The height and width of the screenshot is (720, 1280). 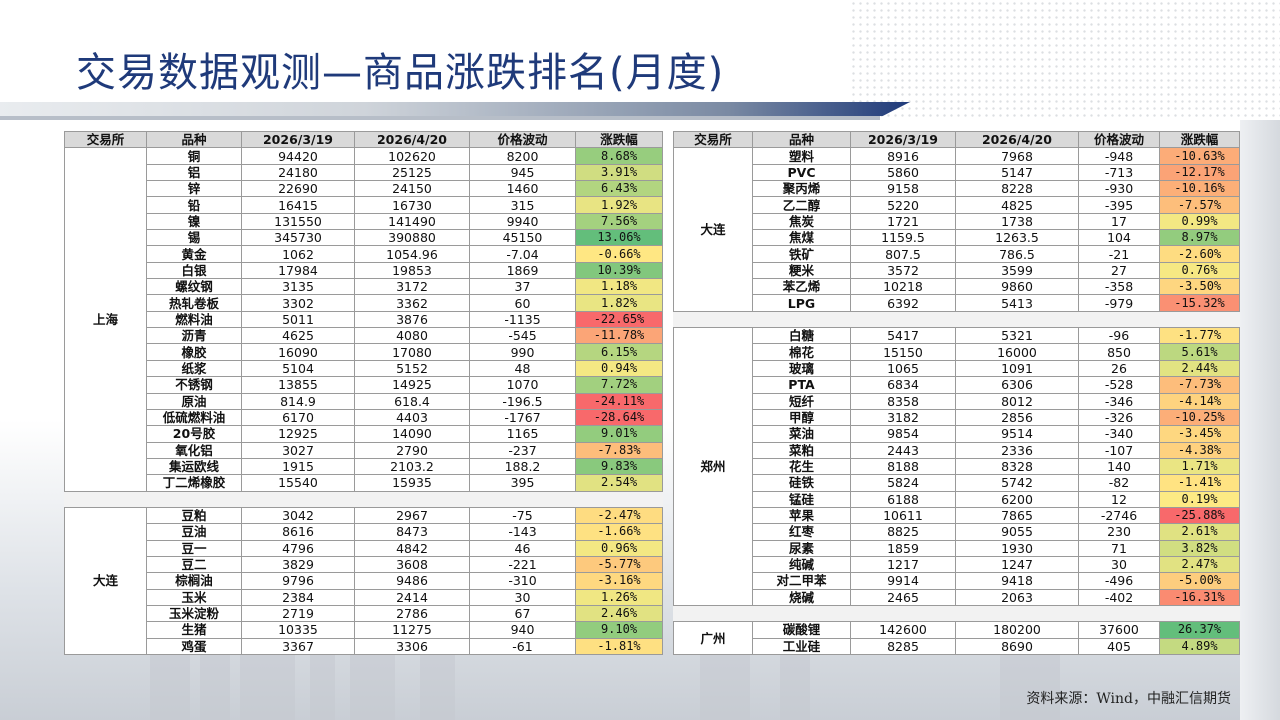 What do you see at coordinates (194, 172) in the screenshot?
I see `product-cell: 铝` at bounding box center [194, 172].